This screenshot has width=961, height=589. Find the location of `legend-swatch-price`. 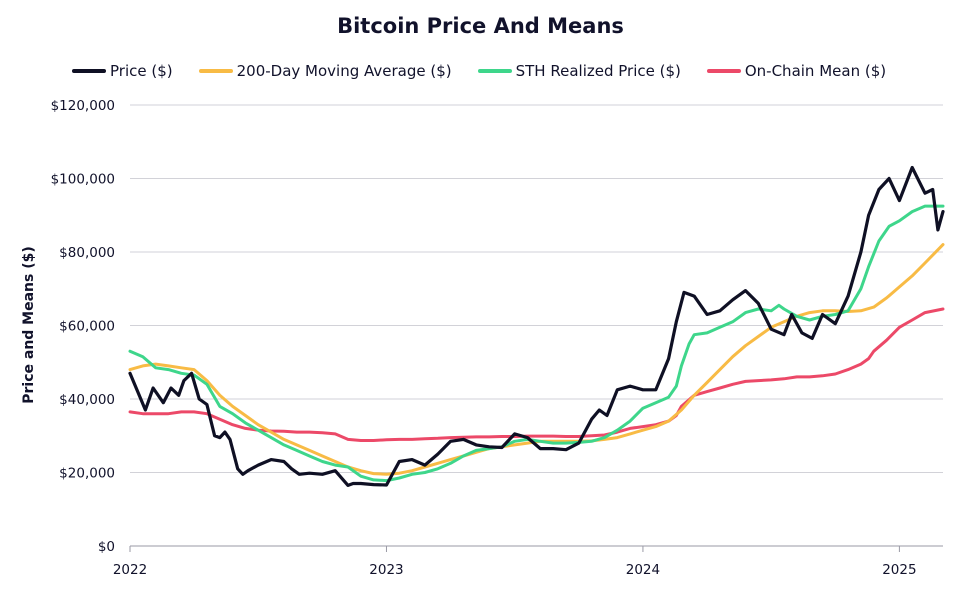

legend-swatch-price is located at coordinates (89, 71).